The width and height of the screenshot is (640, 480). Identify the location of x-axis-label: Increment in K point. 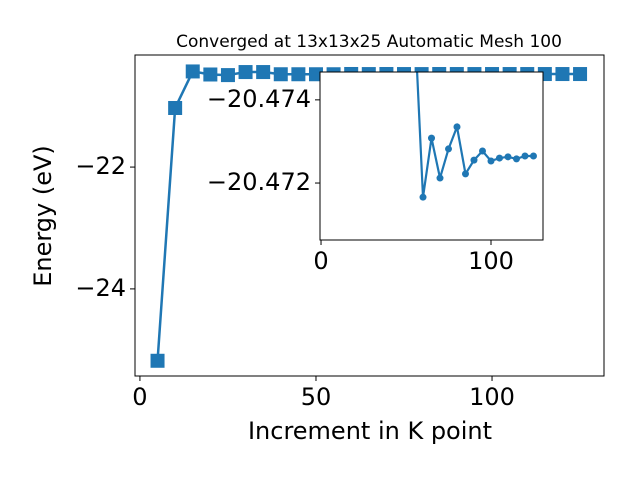
(370, 431).